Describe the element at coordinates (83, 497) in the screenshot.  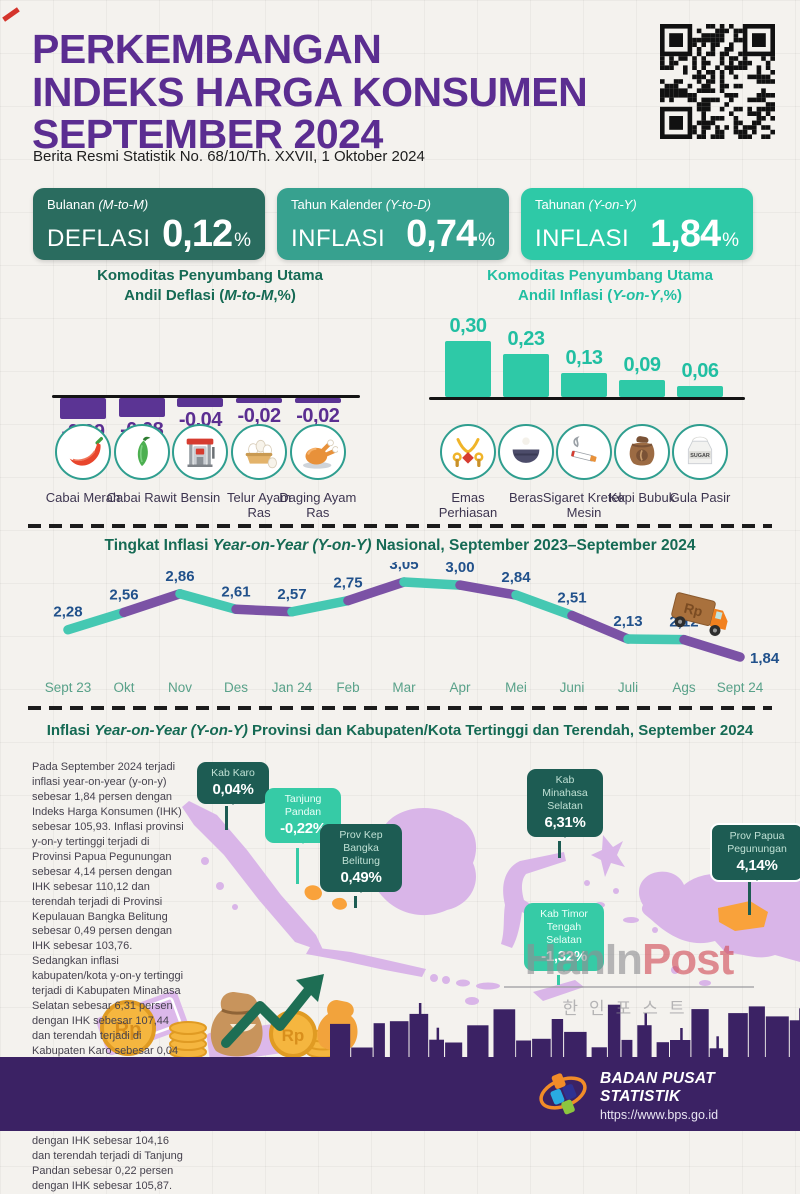
I see `bar-category-label: Cabai Merah` at that location.